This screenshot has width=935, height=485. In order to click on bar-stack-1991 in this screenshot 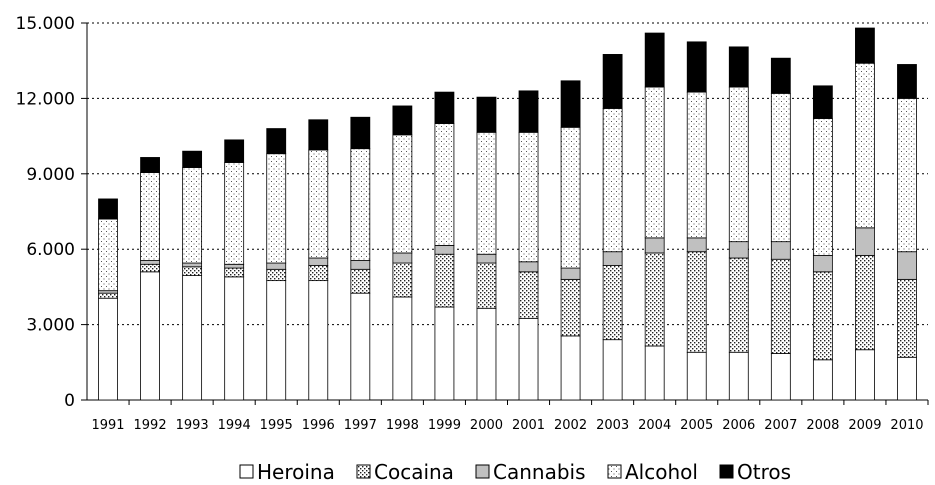, I will do `click(108, 299)`.